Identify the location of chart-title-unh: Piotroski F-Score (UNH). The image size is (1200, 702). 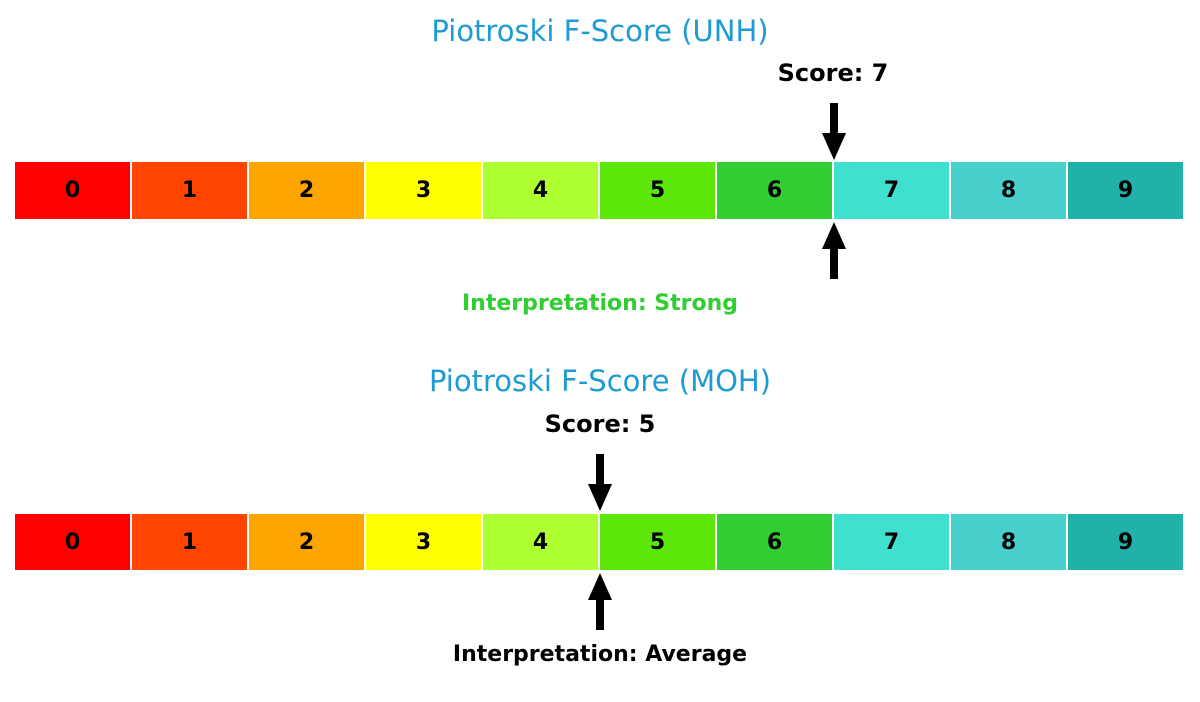
(600, 31).